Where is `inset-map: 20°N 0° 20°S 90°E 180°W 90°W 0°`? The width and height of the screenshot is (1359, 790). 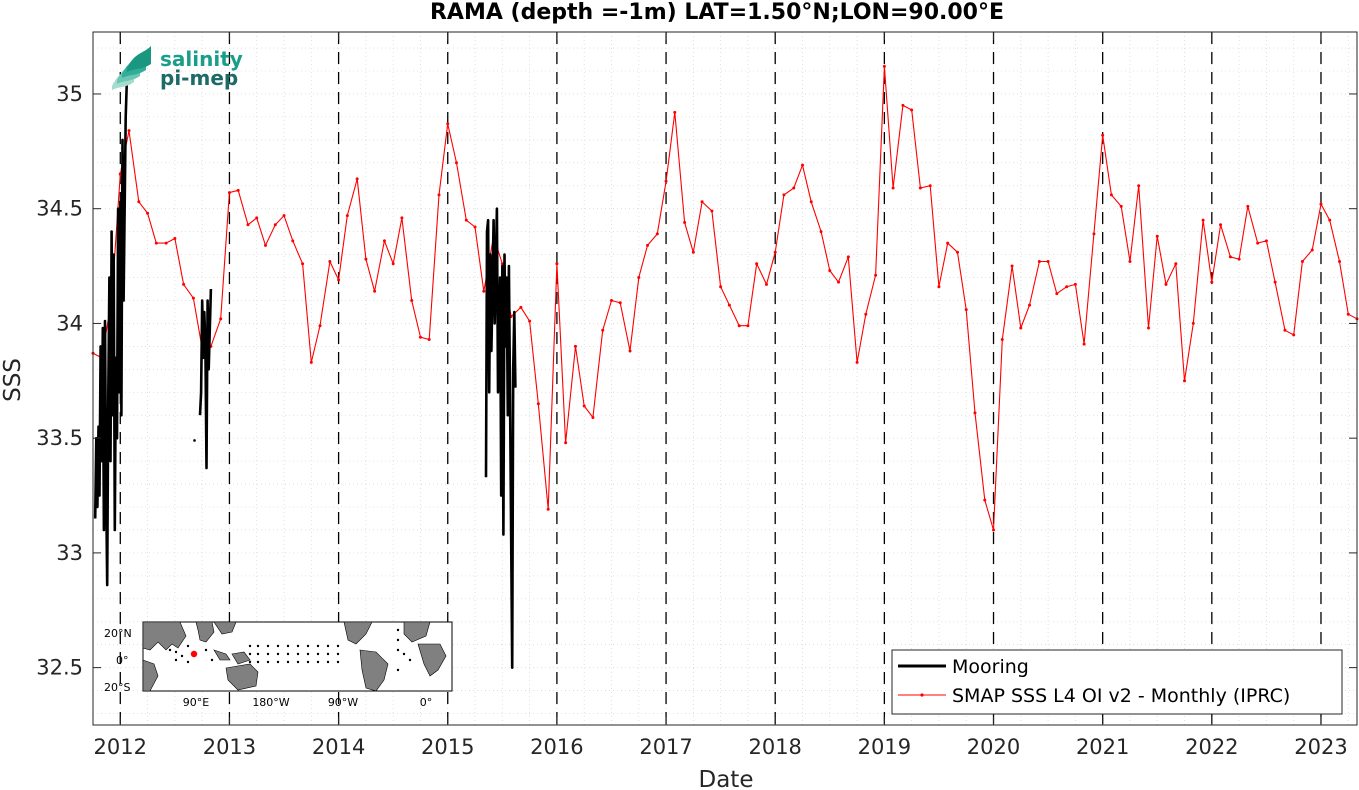 inset-map: 20°N 0° 20°S 90°E 180°W 90°W 0° is located at coordinates (278, 665).